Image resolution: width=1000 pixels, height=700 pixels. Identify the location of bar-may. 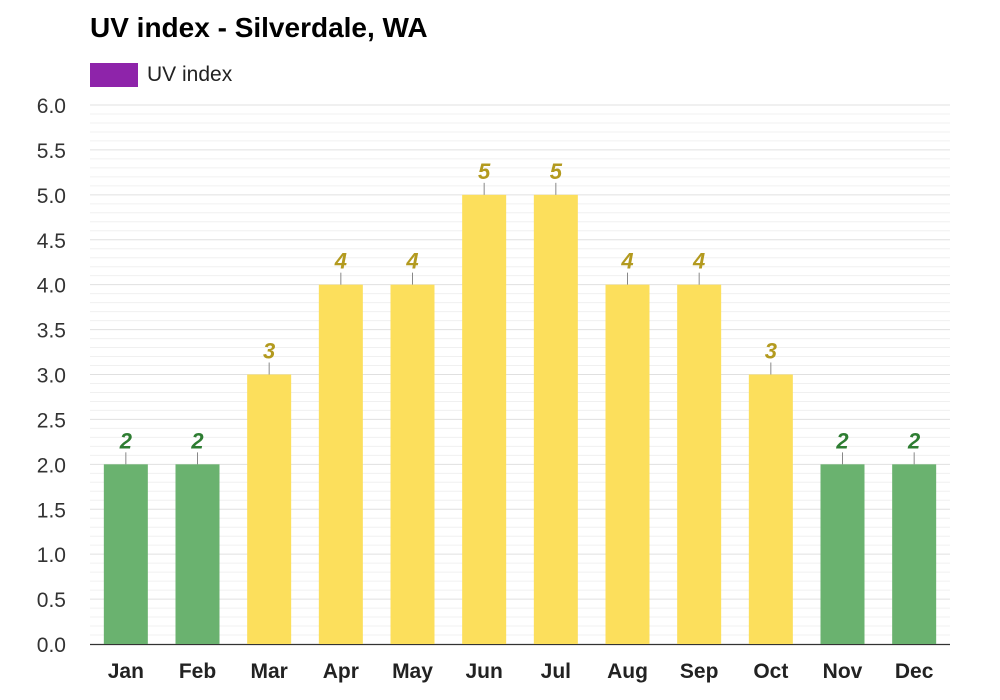
(412, 464).